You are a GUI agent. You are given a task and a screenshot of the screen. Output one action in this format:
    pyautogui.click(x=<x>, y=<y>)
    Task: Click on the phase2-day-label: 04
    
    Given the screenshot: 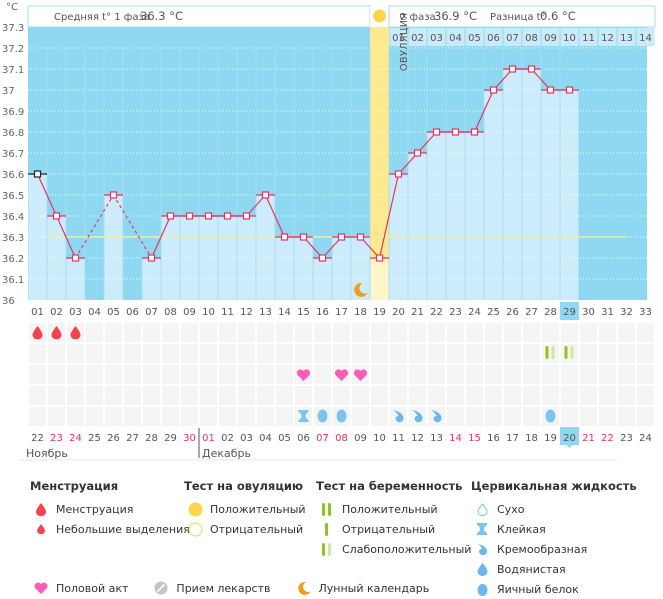 What is the action you would take?
    pyautogui.click(x=455, y=38)
    